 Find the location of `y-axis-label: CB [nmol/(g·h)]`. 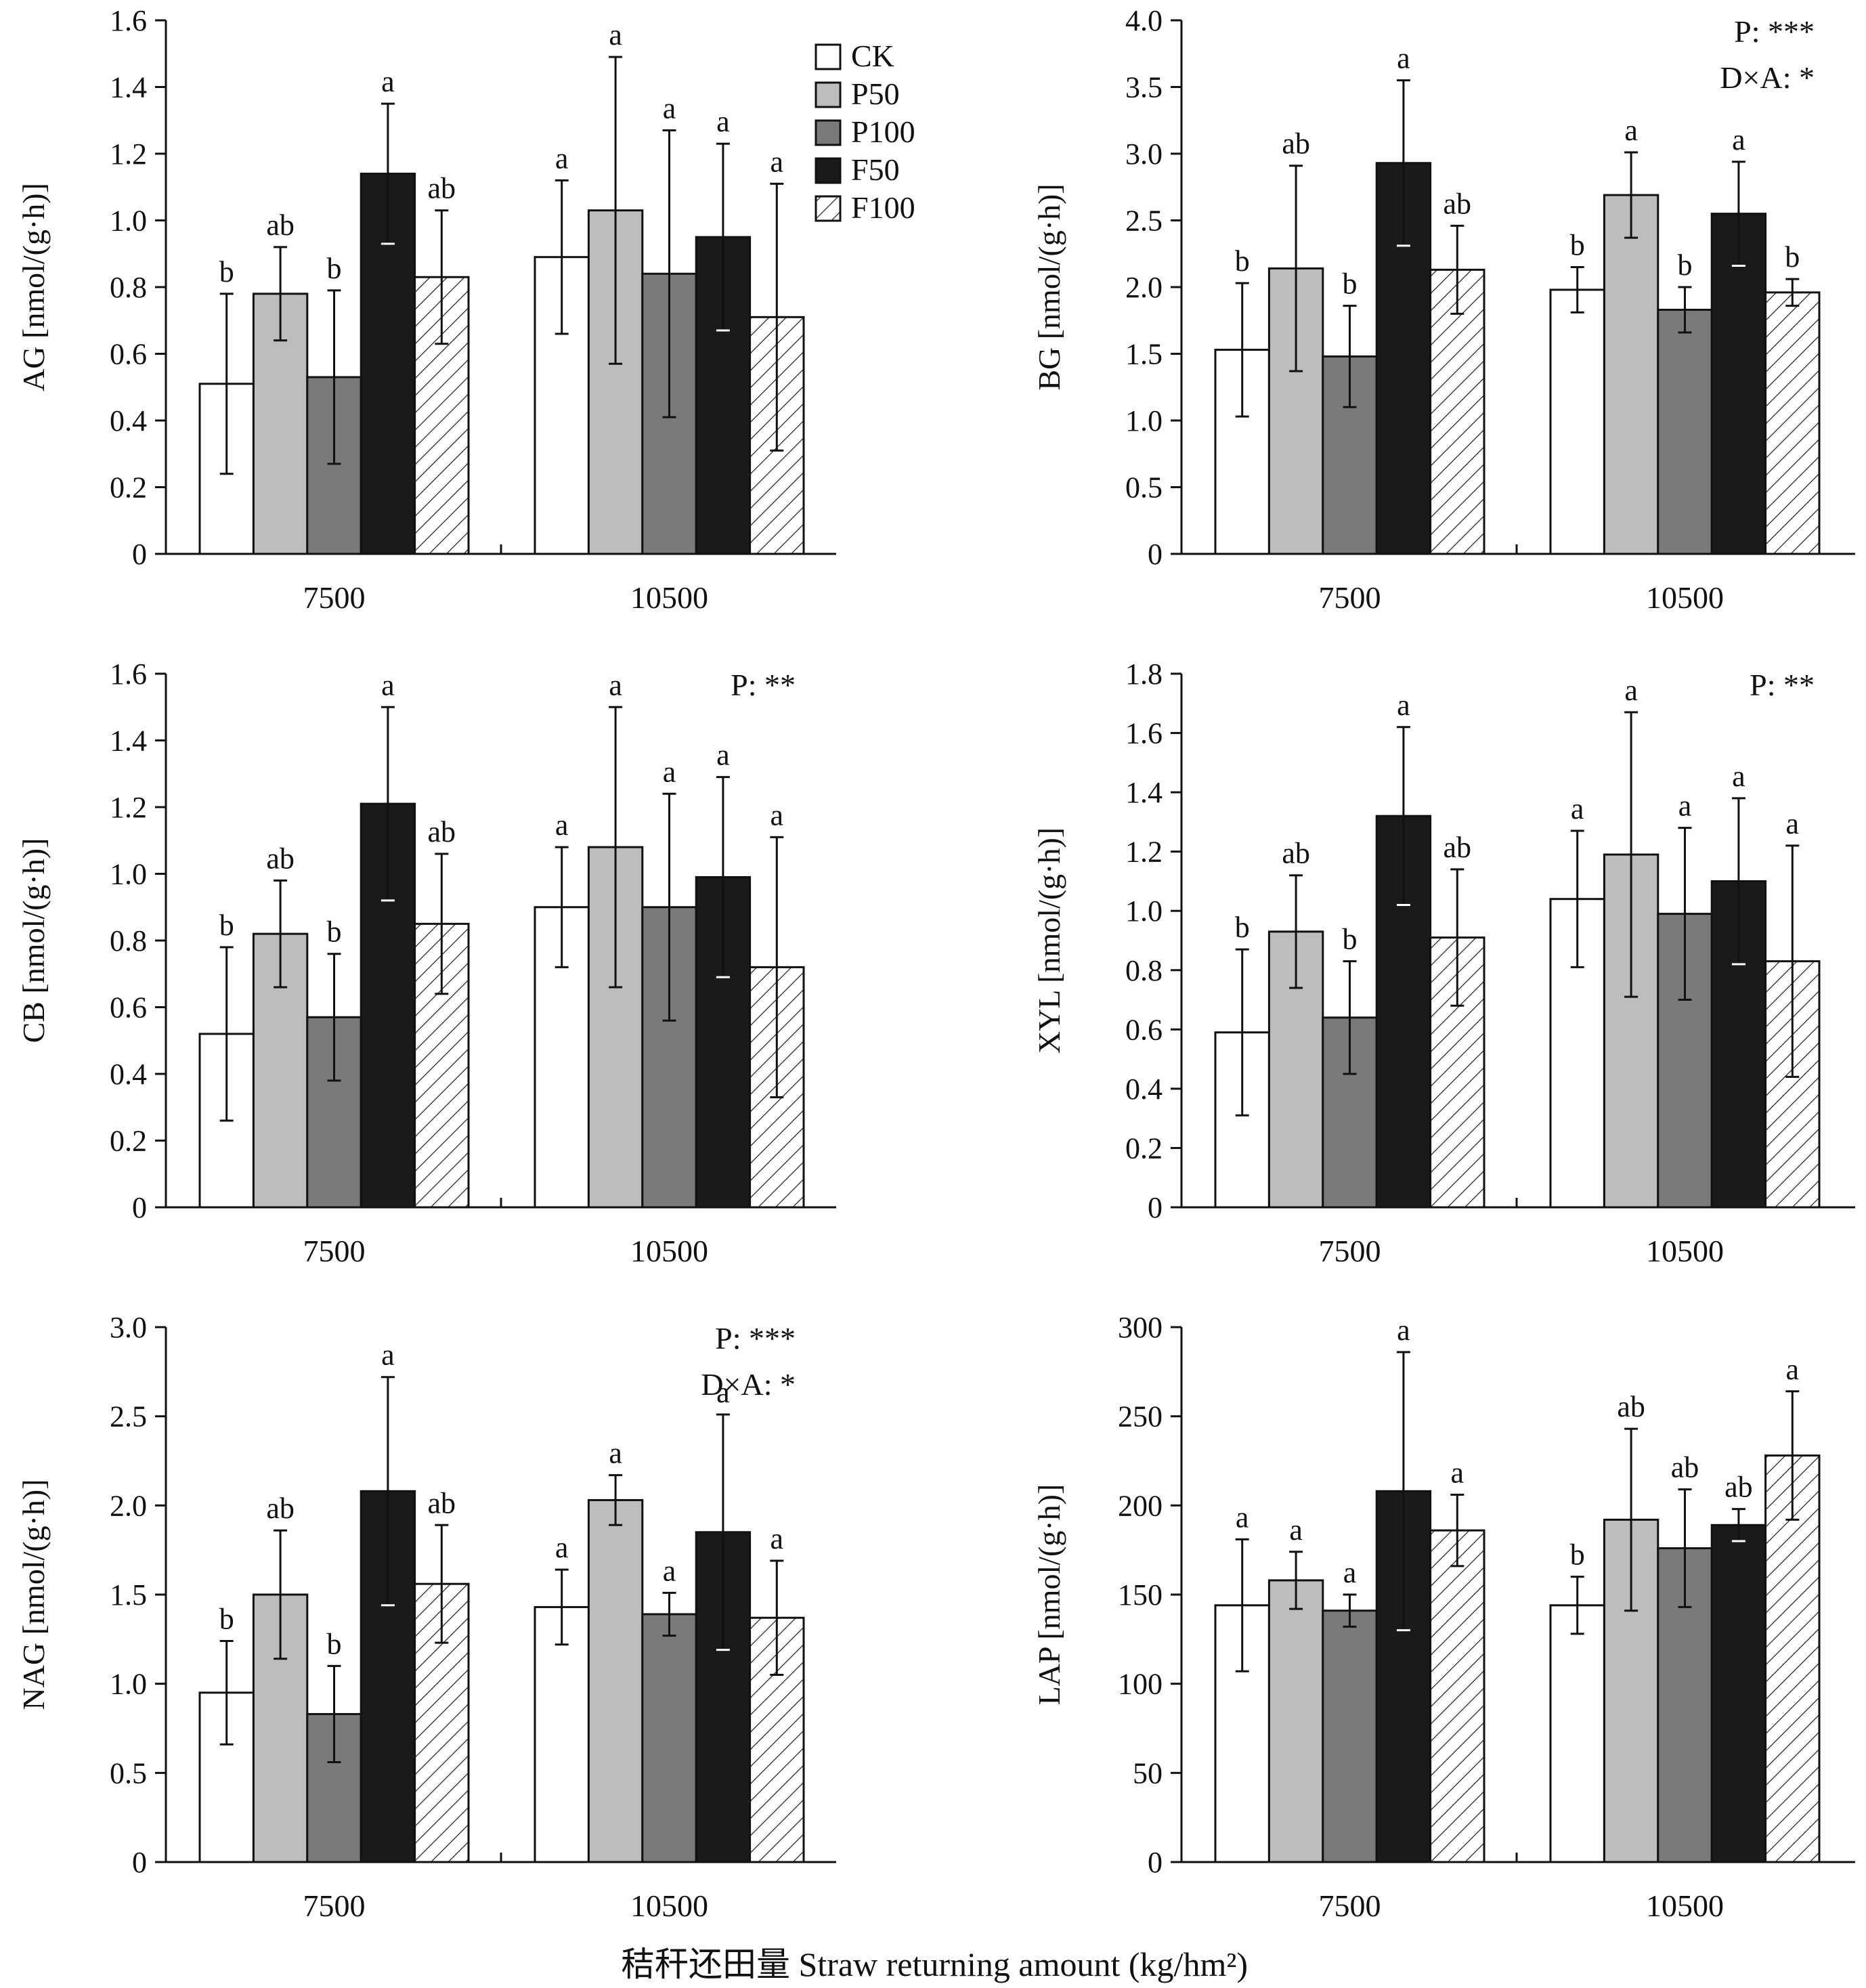

y-axis-label: CB [nmol/(g·h)] is located at coordinates (33, 940).